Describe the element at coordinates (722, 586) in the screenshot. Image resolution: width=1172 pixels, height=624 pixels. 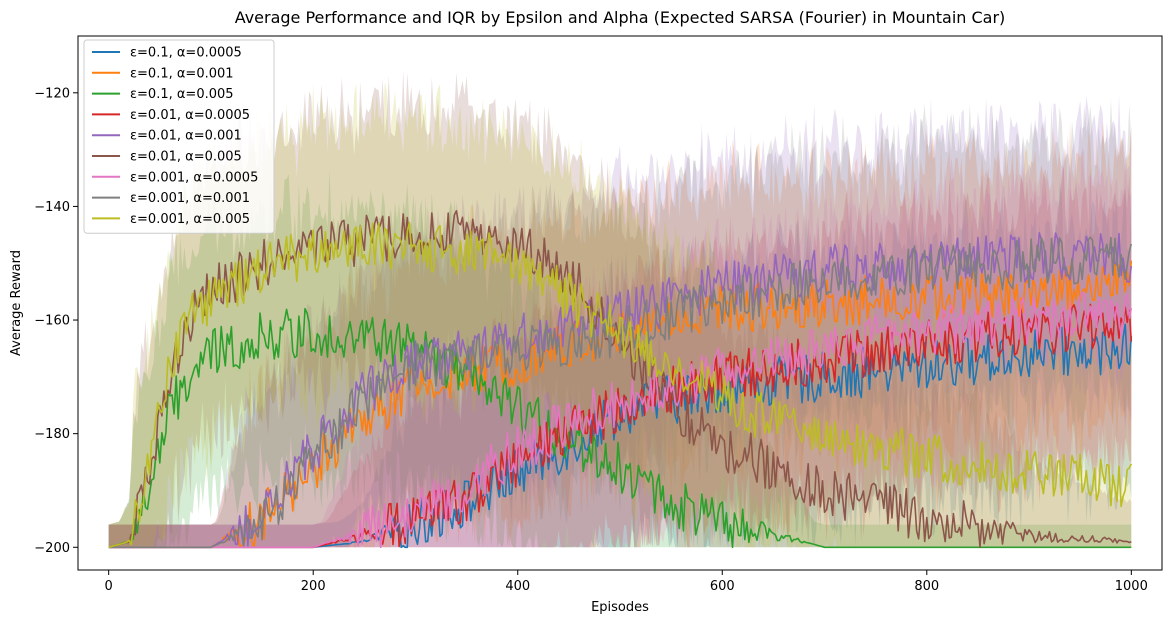
I see `x-tick-label: 600` at that location.